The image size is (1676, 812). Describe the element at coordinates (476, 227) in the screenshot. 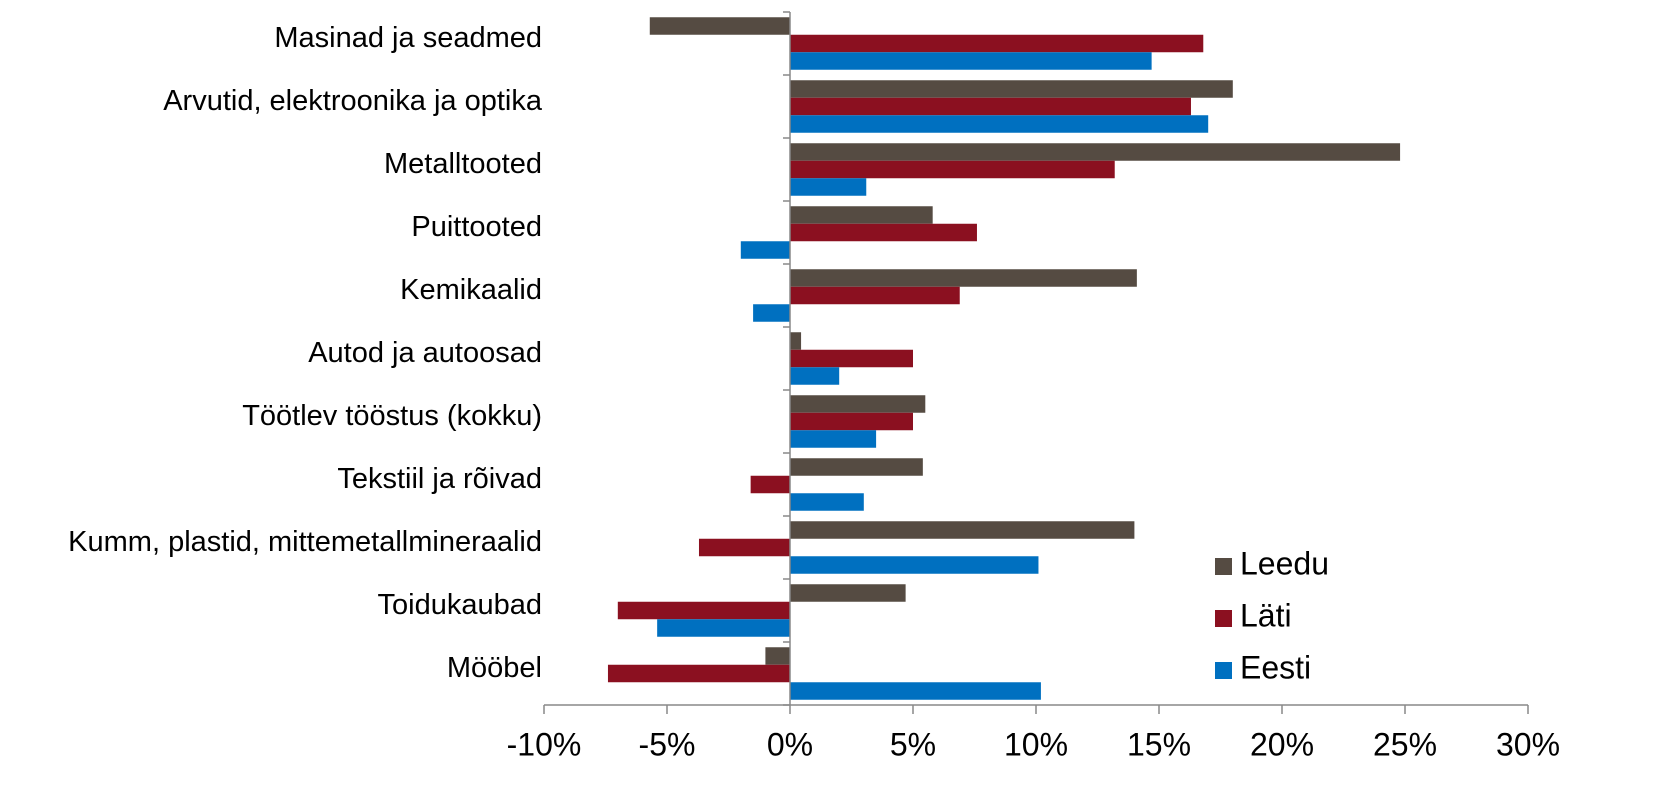

I see `category-label: Puittooted` at that location.